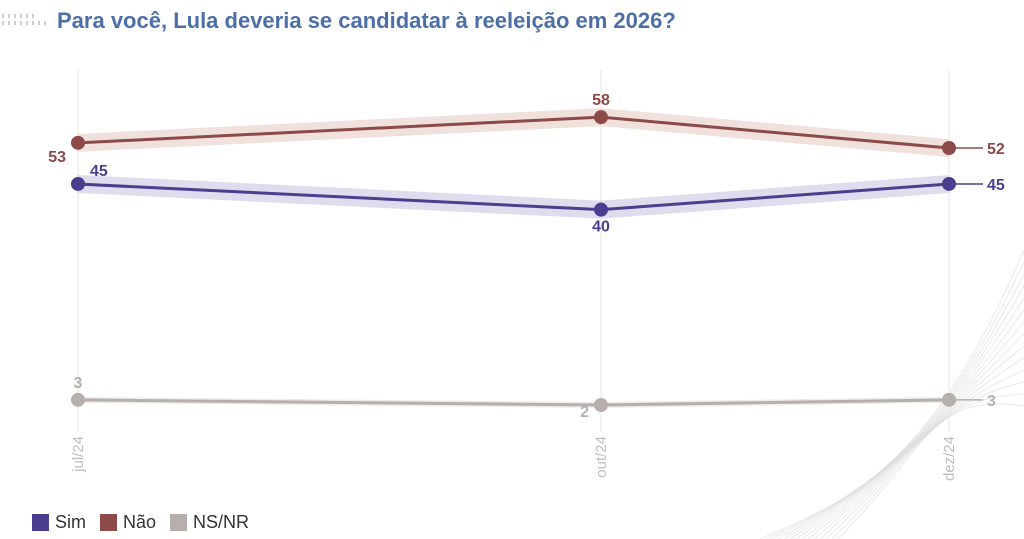  I want to click on band-nsnr, so click(513, 402).